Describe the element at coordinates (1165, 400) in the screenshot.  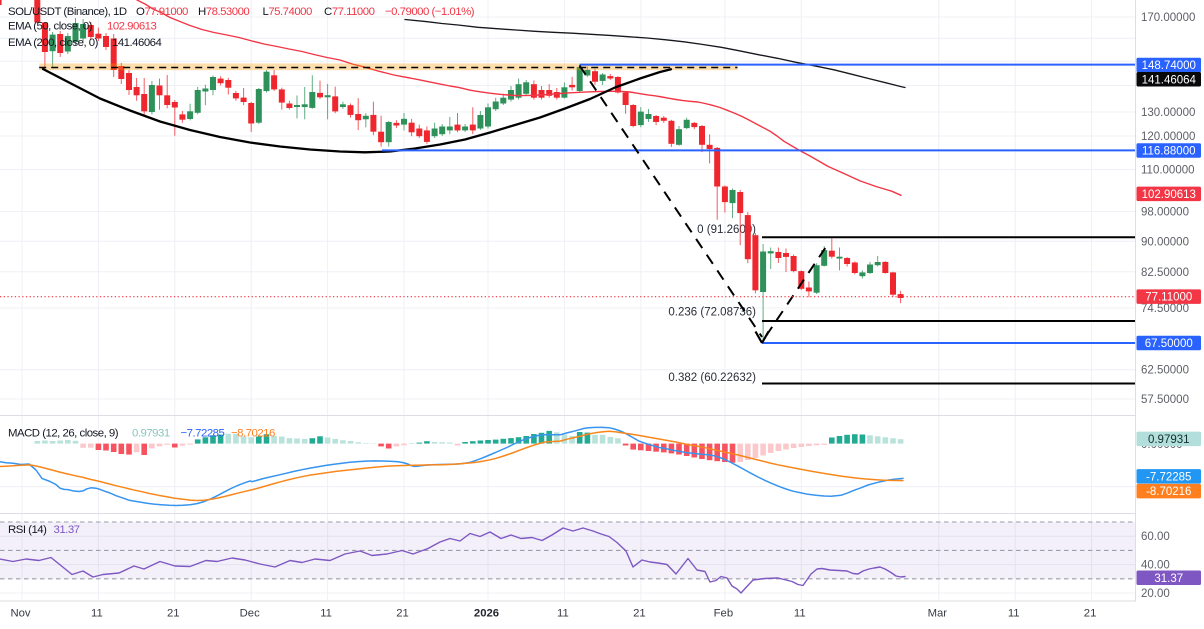
I see `svg-text: 57.50000` at that location.